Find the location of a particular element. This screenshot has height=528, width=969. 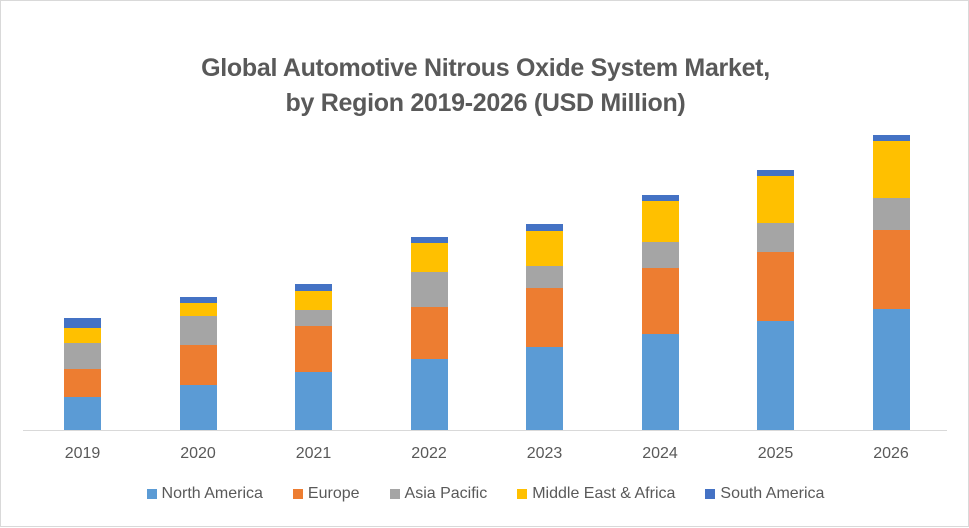

x-axis-line is located at coordinates (485, 430).